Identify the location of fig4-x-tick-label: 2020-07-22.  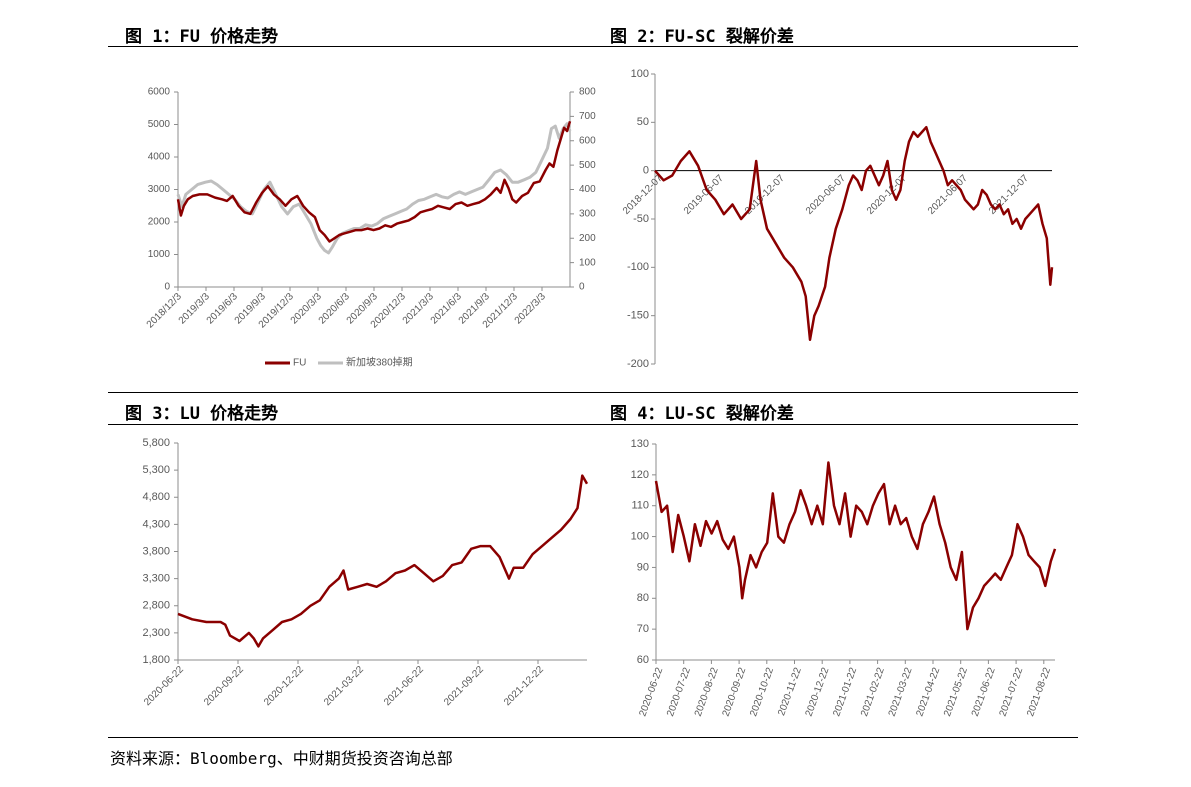
(679, 692).